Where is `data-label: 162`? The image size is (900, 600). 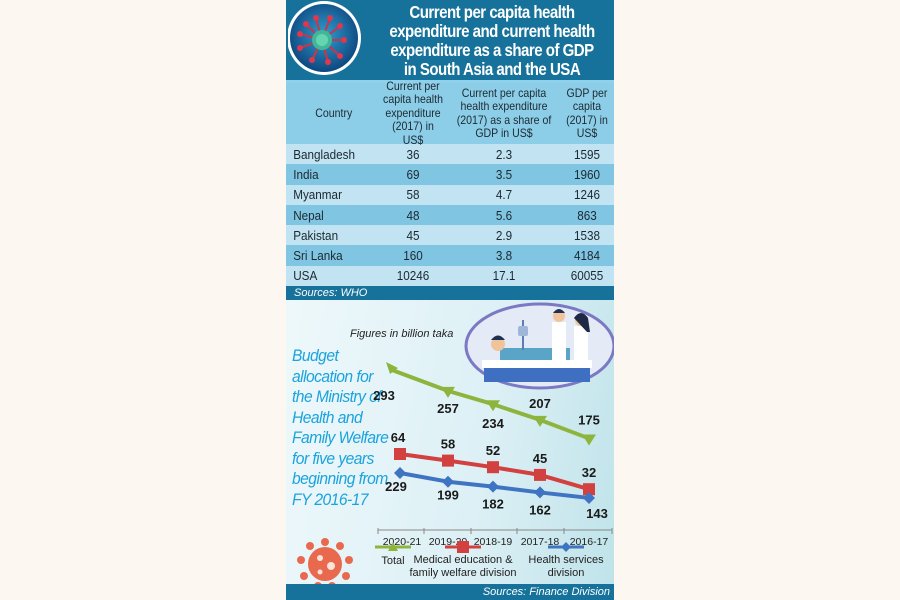
data-label: 162 is located at coordinates (540, 509).